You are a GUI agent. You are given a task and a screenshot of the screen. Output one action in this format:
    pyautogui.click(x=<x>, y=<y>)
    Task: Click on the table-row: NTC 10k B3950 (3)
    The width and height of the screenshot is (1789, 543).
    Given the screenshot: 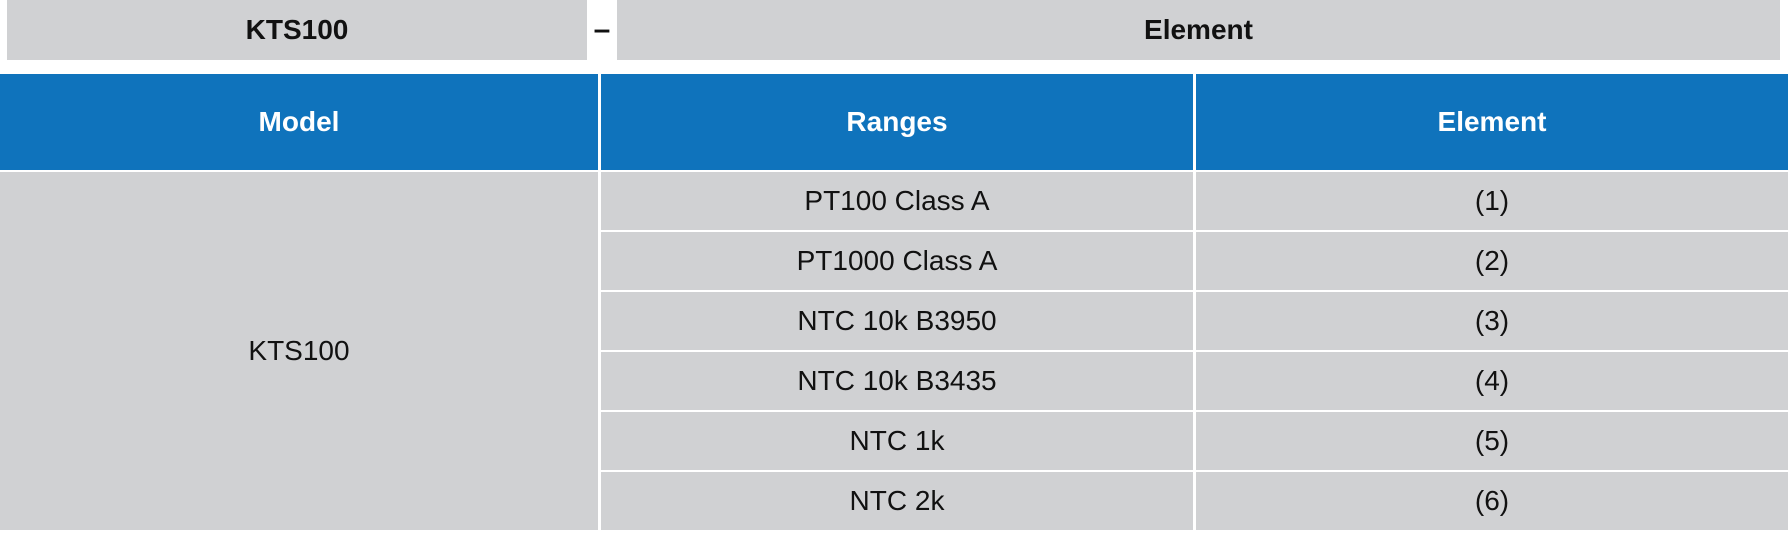 What is the action you would take?
    pyautogui.click(x=894, y=321)
    